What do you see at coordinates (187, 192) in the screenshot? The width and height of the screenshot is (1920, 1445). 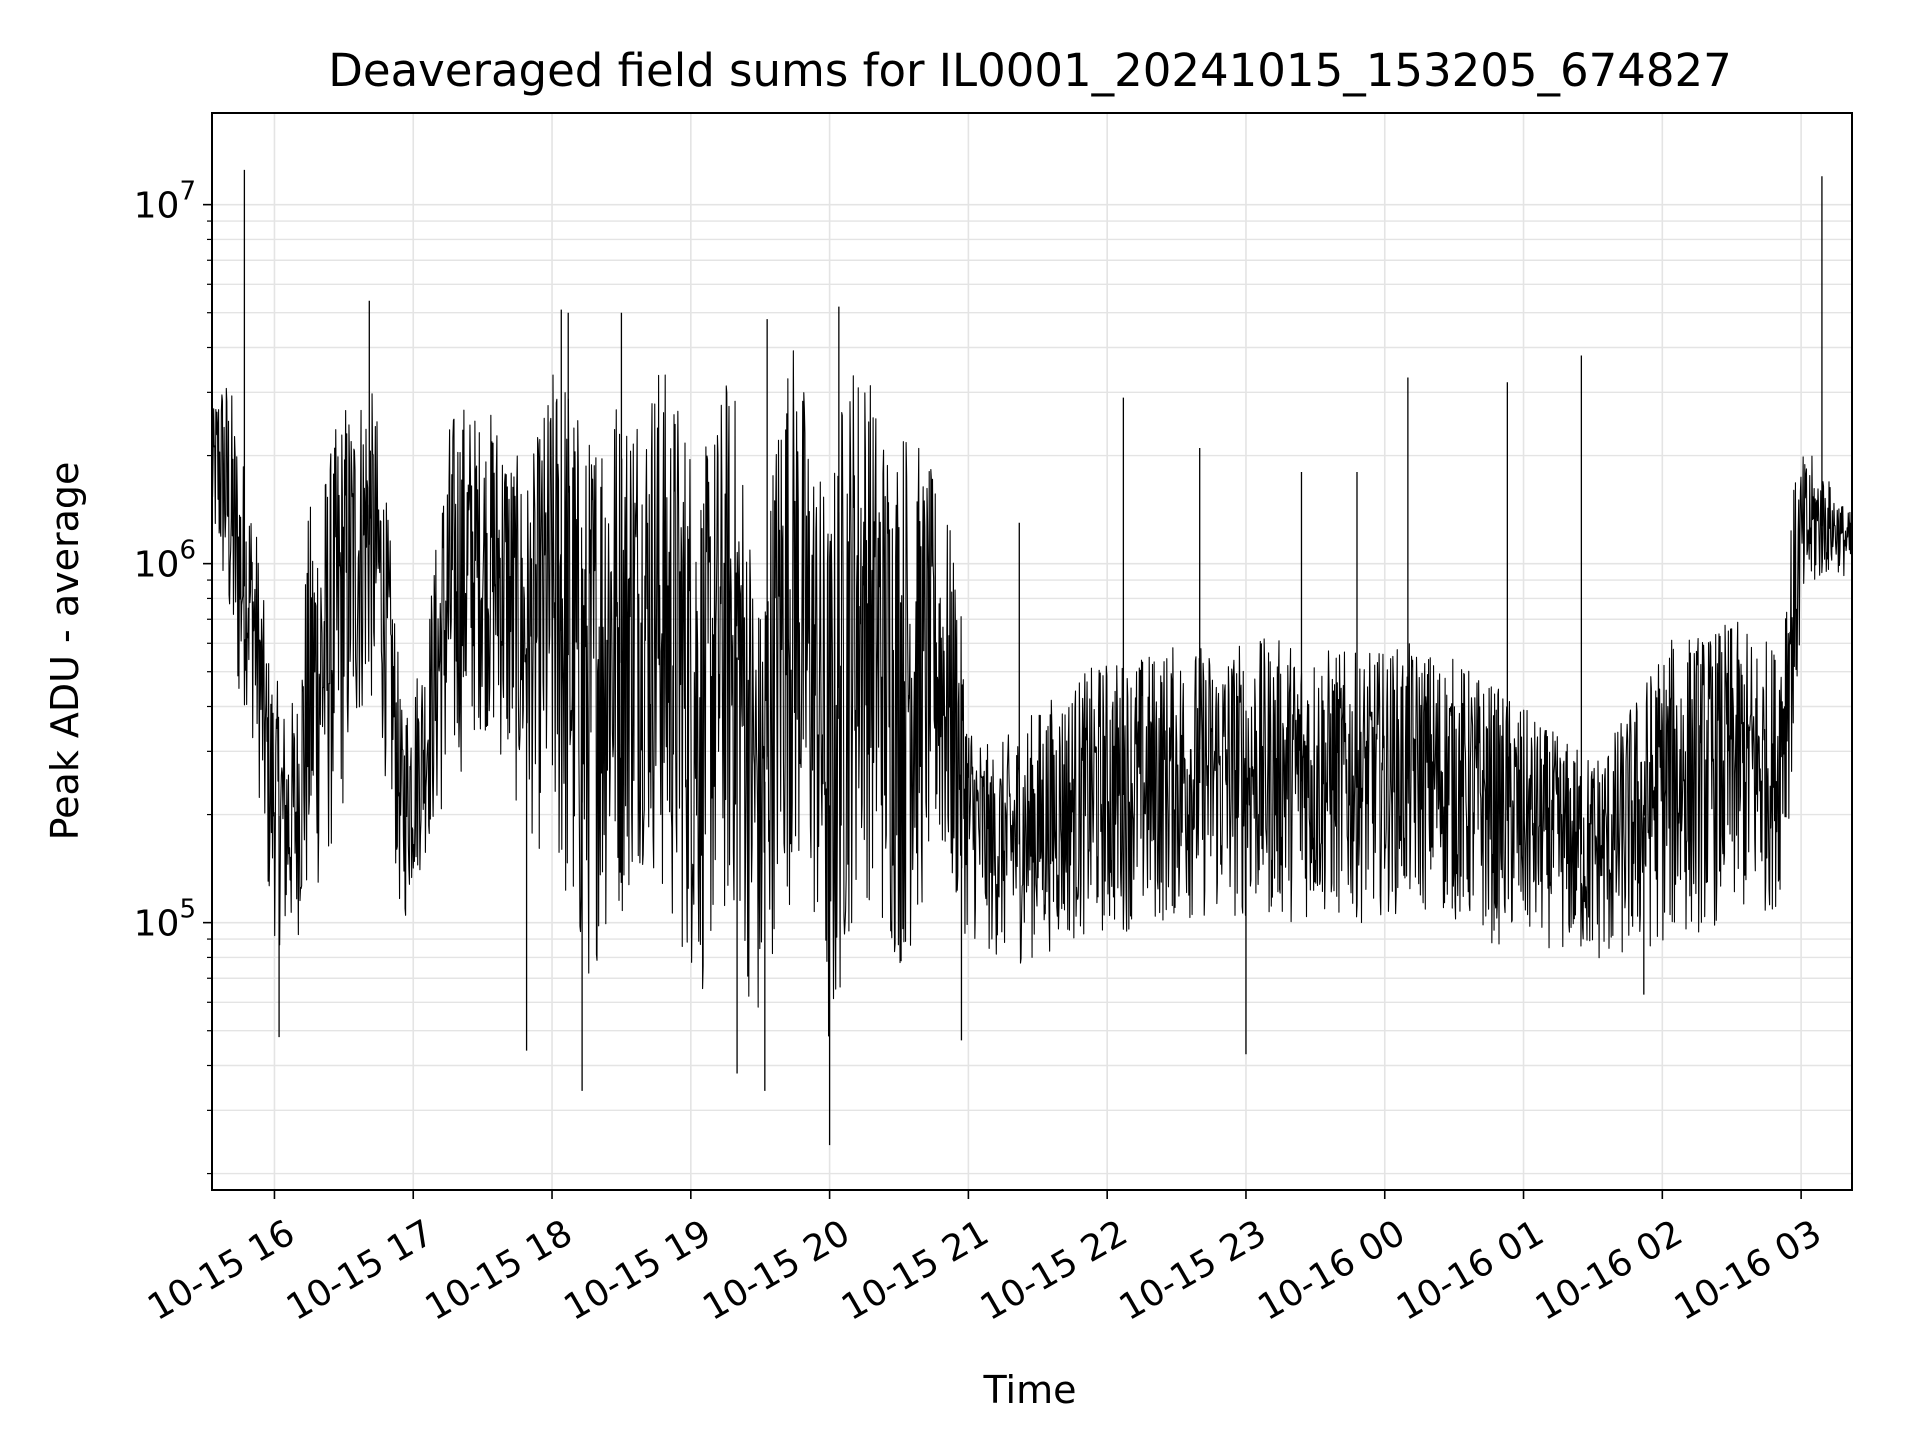 I see `y-tick-exponent: 7` at bounding box center [187, 192].